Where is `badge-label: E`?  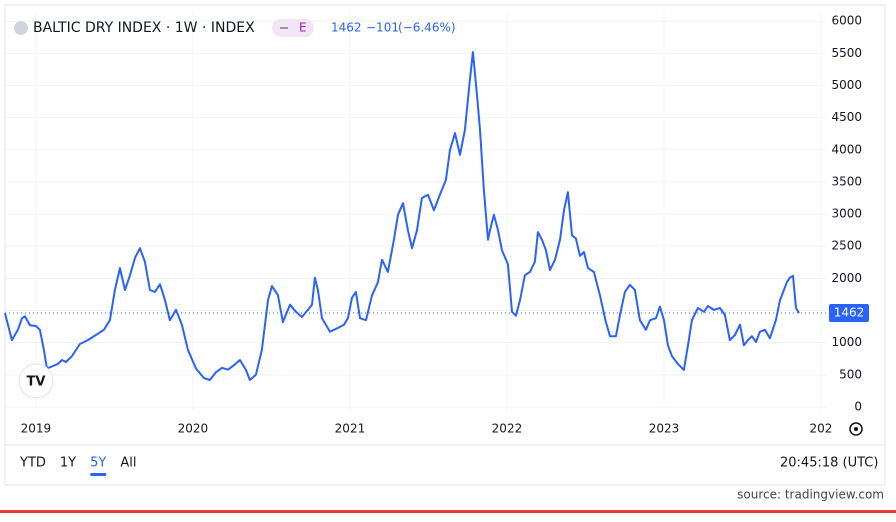 badge-label: E is located at coordinates (303, 28).